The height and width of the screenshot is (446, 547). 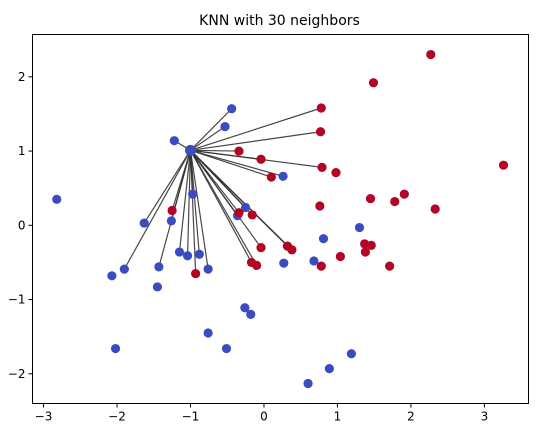 What do you see at coordinates (411, 417) in the screenshot?
I see `x-tick-label: 2` at bounding box center [411, 417].